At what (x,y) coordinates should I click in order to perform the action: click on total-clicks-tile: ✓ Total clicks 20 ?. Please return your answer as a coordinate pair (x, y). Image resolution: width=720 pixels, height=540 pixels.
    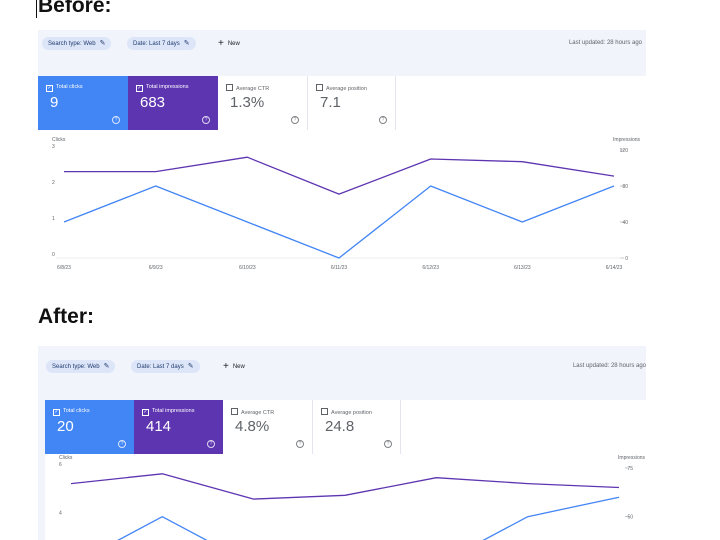
    Looking at the image, I should click on (89, 427).